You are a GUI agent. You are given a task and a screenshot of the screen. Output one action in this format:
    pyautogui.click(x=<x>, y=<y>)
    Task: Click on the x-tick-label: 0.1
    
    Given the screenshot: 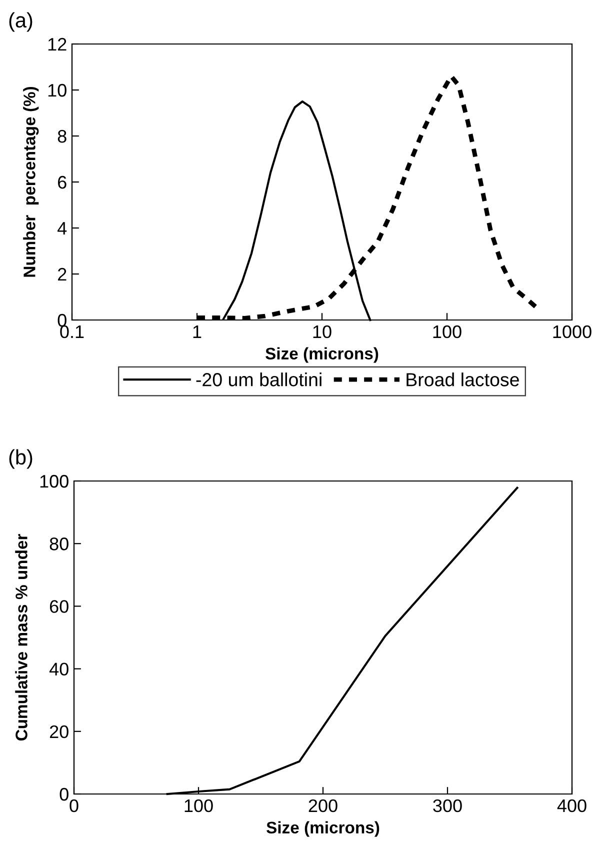 What is the action you would take?
    pyautogui.click(x=72, y=331)
    